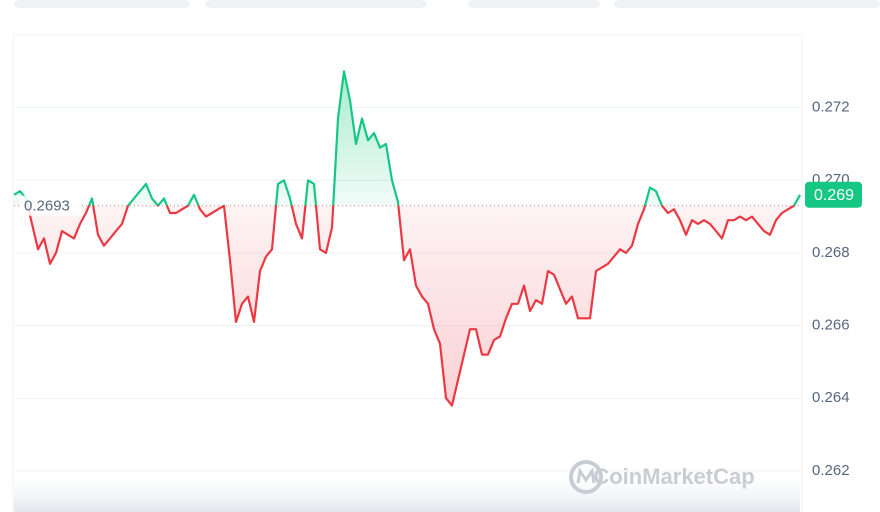 Image resolution: width=880 pixels, height=512 pixels. Describe the element at coordinates (831, 252) in the screenshot. I see `y-tick-label: 0.268` at that location.